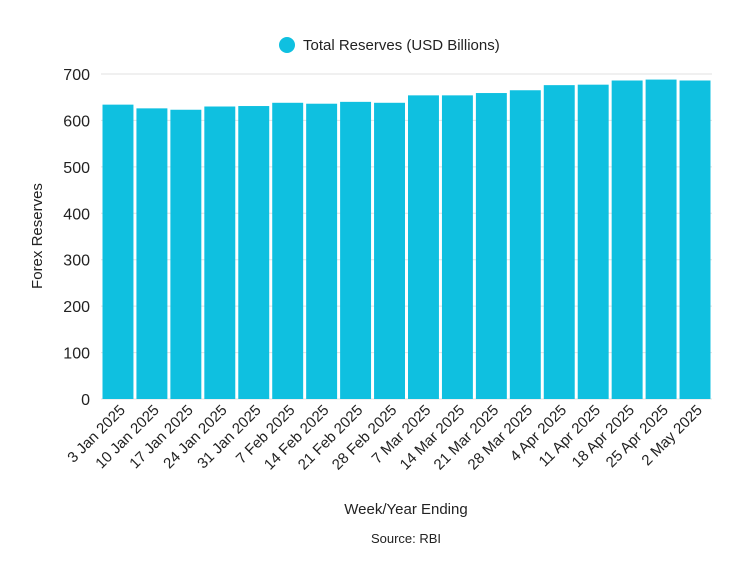 This screenshot has width=742, height=579. I want to click on legend: Total Reserves (USD Billions), so click(389, 45).